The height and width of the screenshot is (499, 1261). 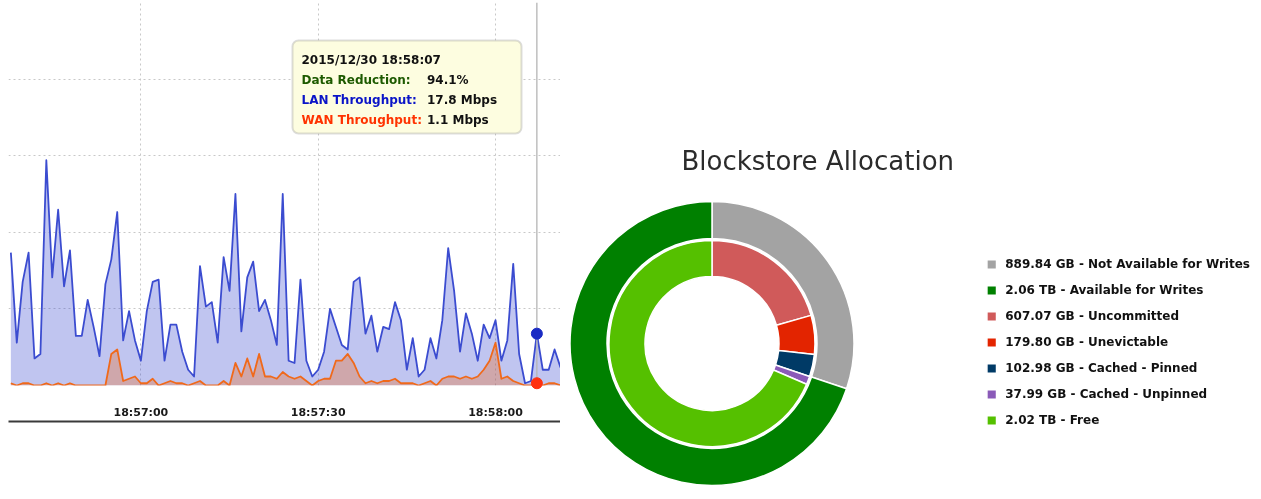 I want to click on text: 17.8 Mbps, so click(x=462, y=99).